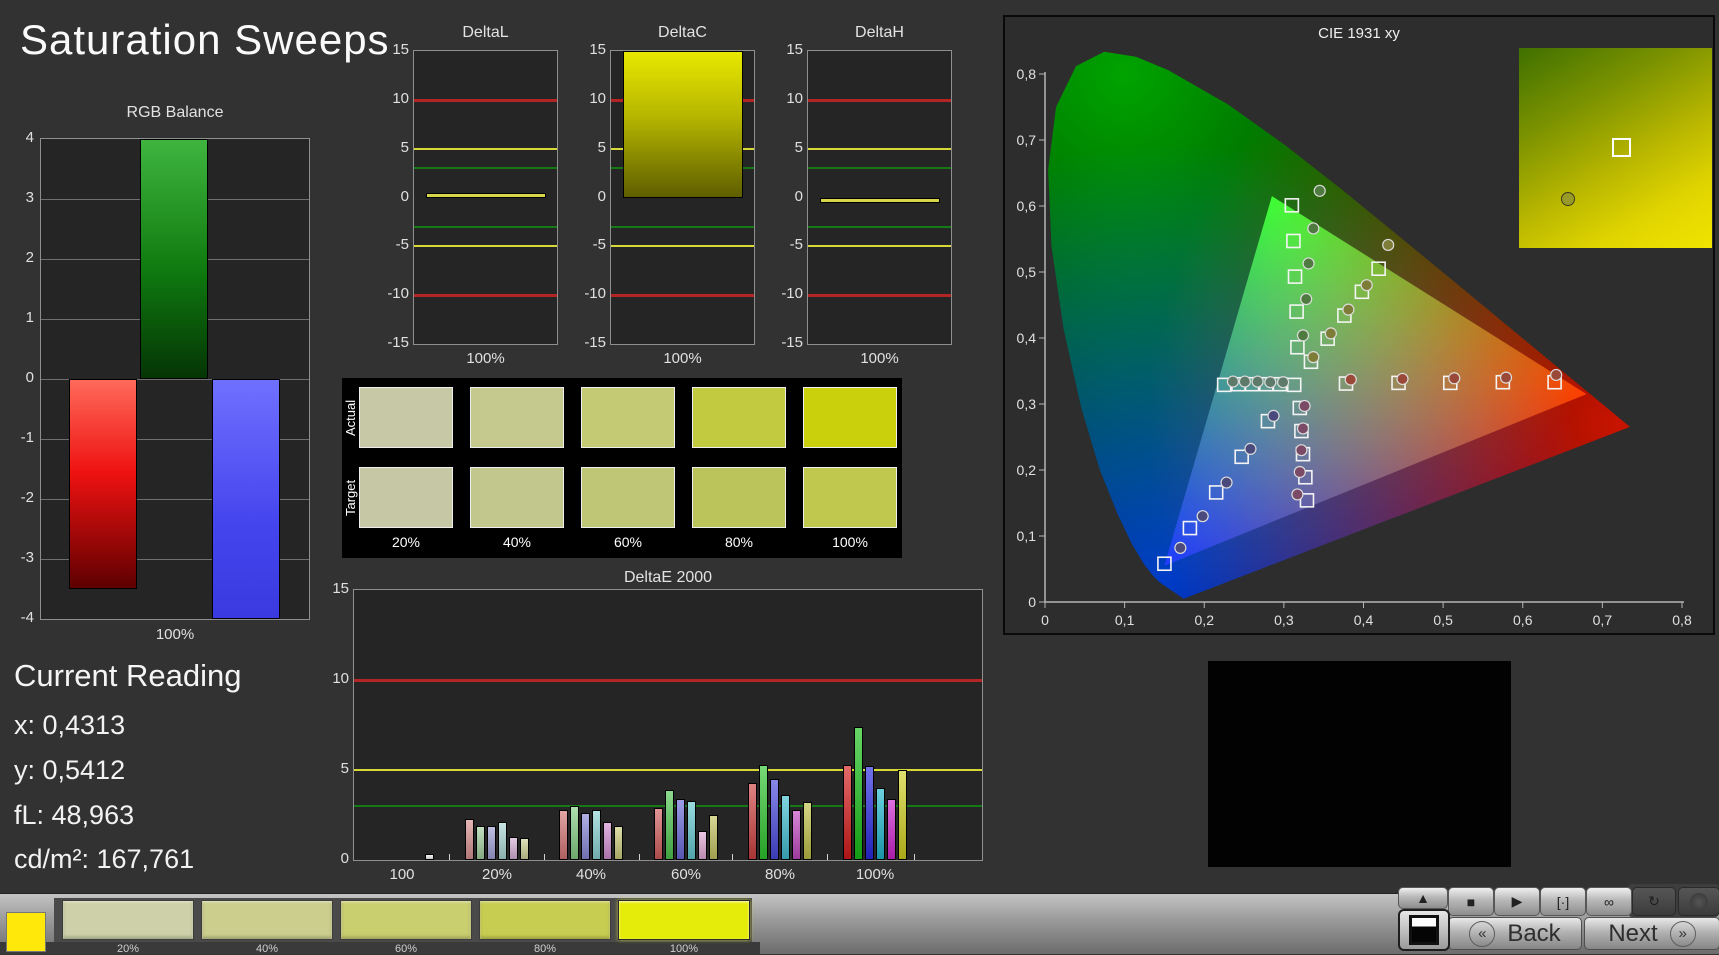 This screenshot has width=1719, height=955. What do you see at coordinates (1515, 933) in the screenshot?
I see `back-button: « Back` at bounding box center [1515, 933].